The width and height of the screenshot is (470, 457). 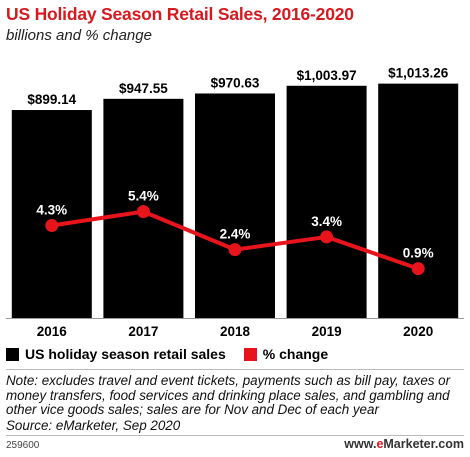 I want to click on x-tick-label-2016: 2016, so click(x=52, y=331).